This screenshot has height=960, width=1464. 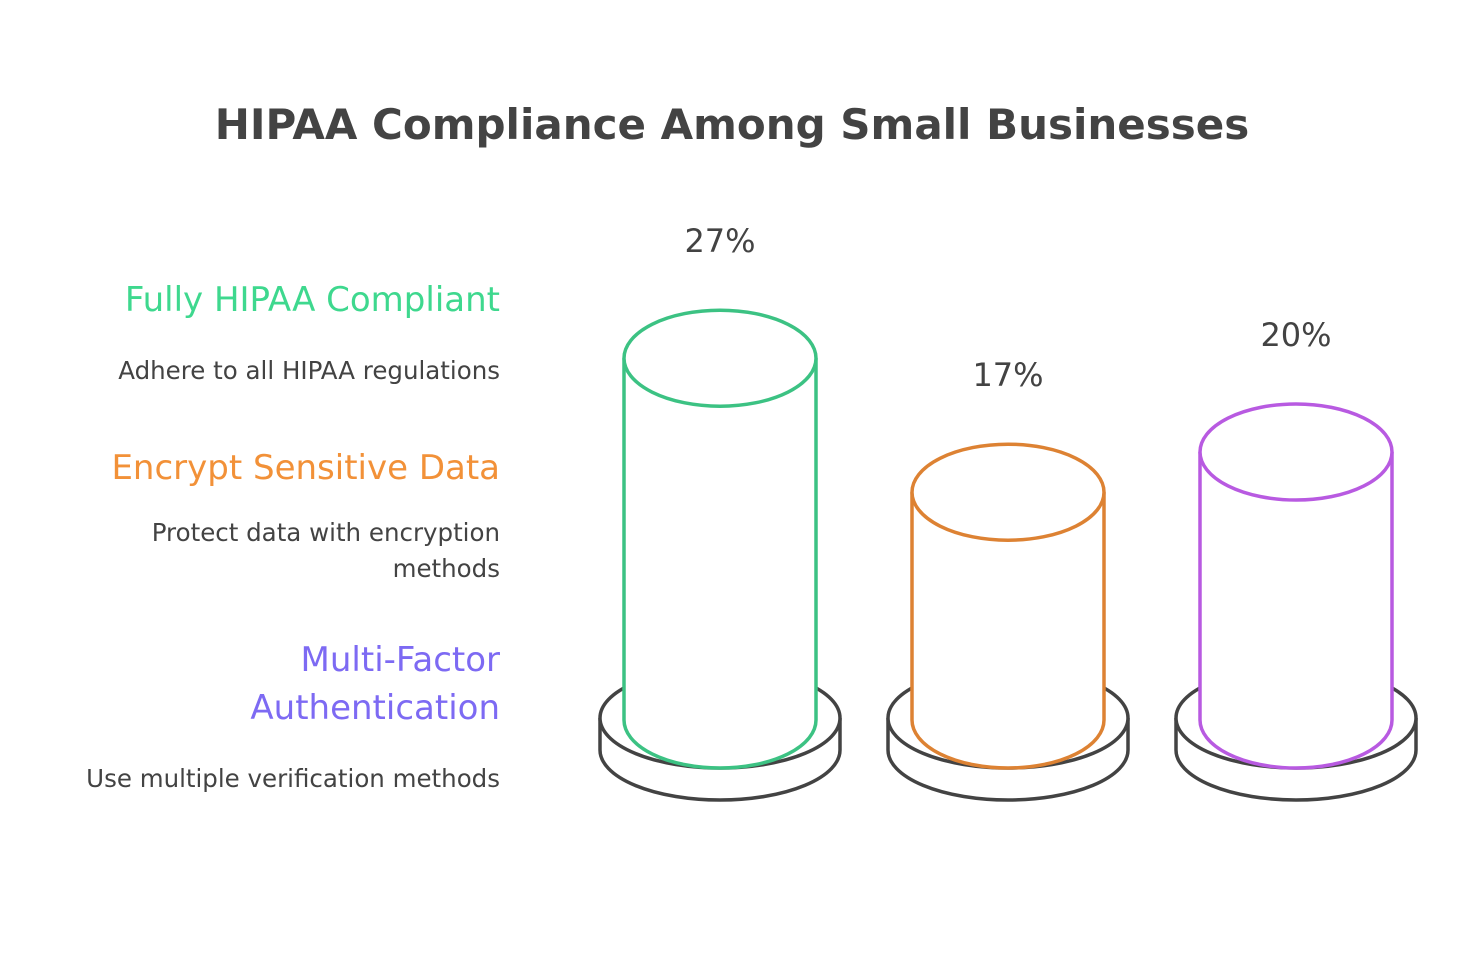 What do you see at coordinates (305, 468) in the screenshot?
I see `legend-title-encrypt-data: Encrypt Sensitive Data` at bounding box center [305, 468].